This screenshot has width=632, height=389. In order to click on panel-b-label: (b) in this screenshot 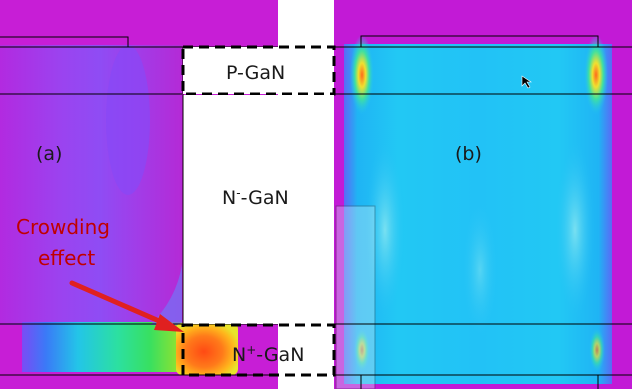, I will do `click(468, 154)`.